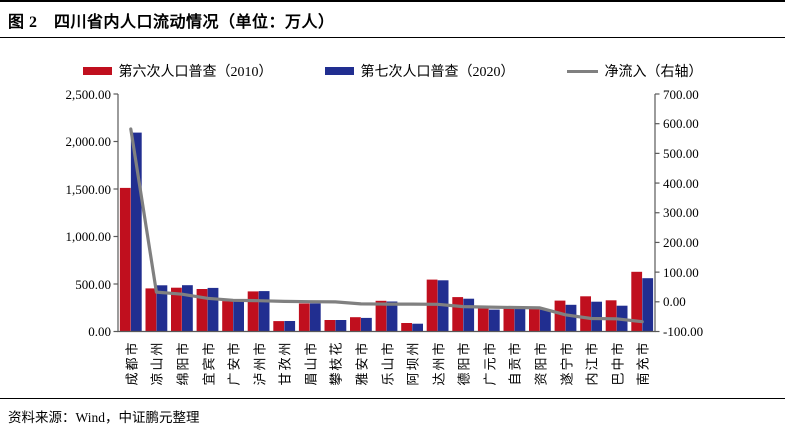 The height and width of the screenshot is (434, 785). I want to click on legend-item-census-2020: 第七次人口普查（2020）, so click(419, 71).